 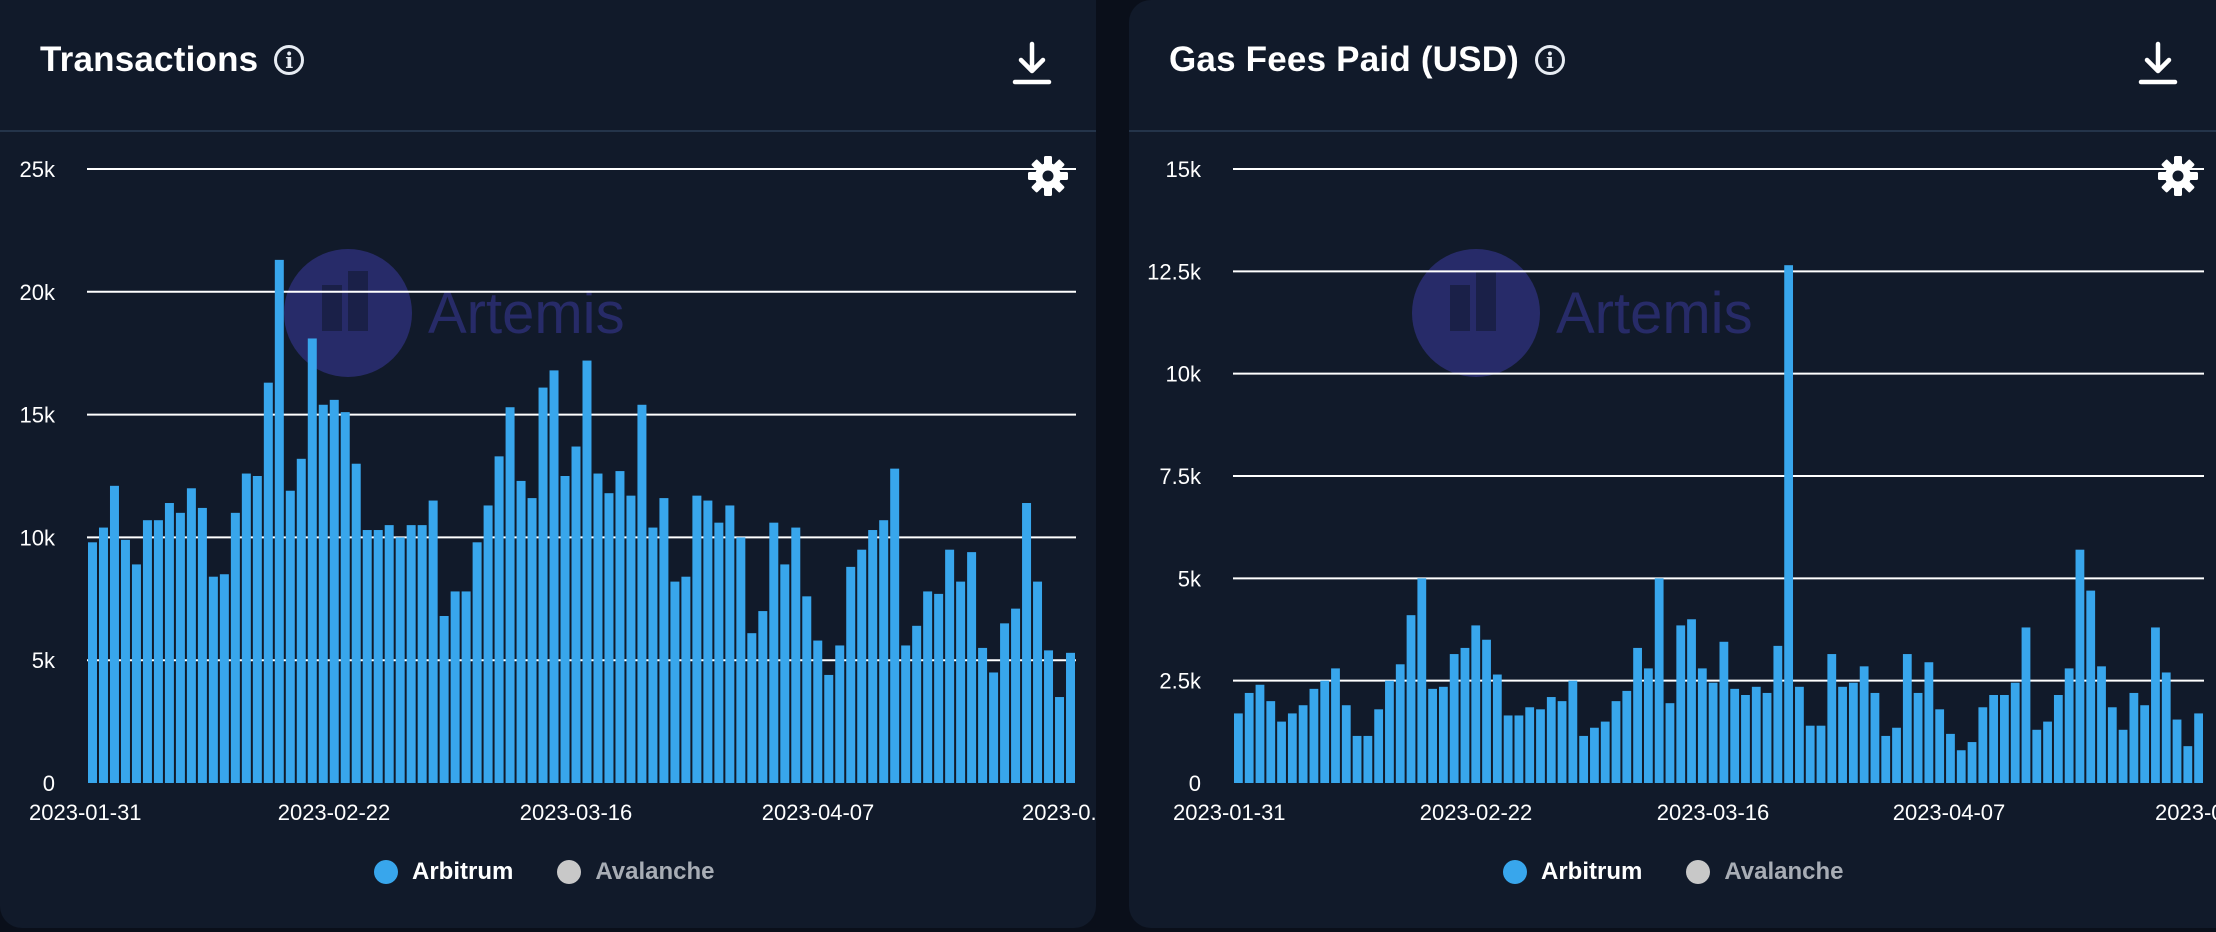 I want to click on y-tick-label: 10k, so click(x=1184, y=374).